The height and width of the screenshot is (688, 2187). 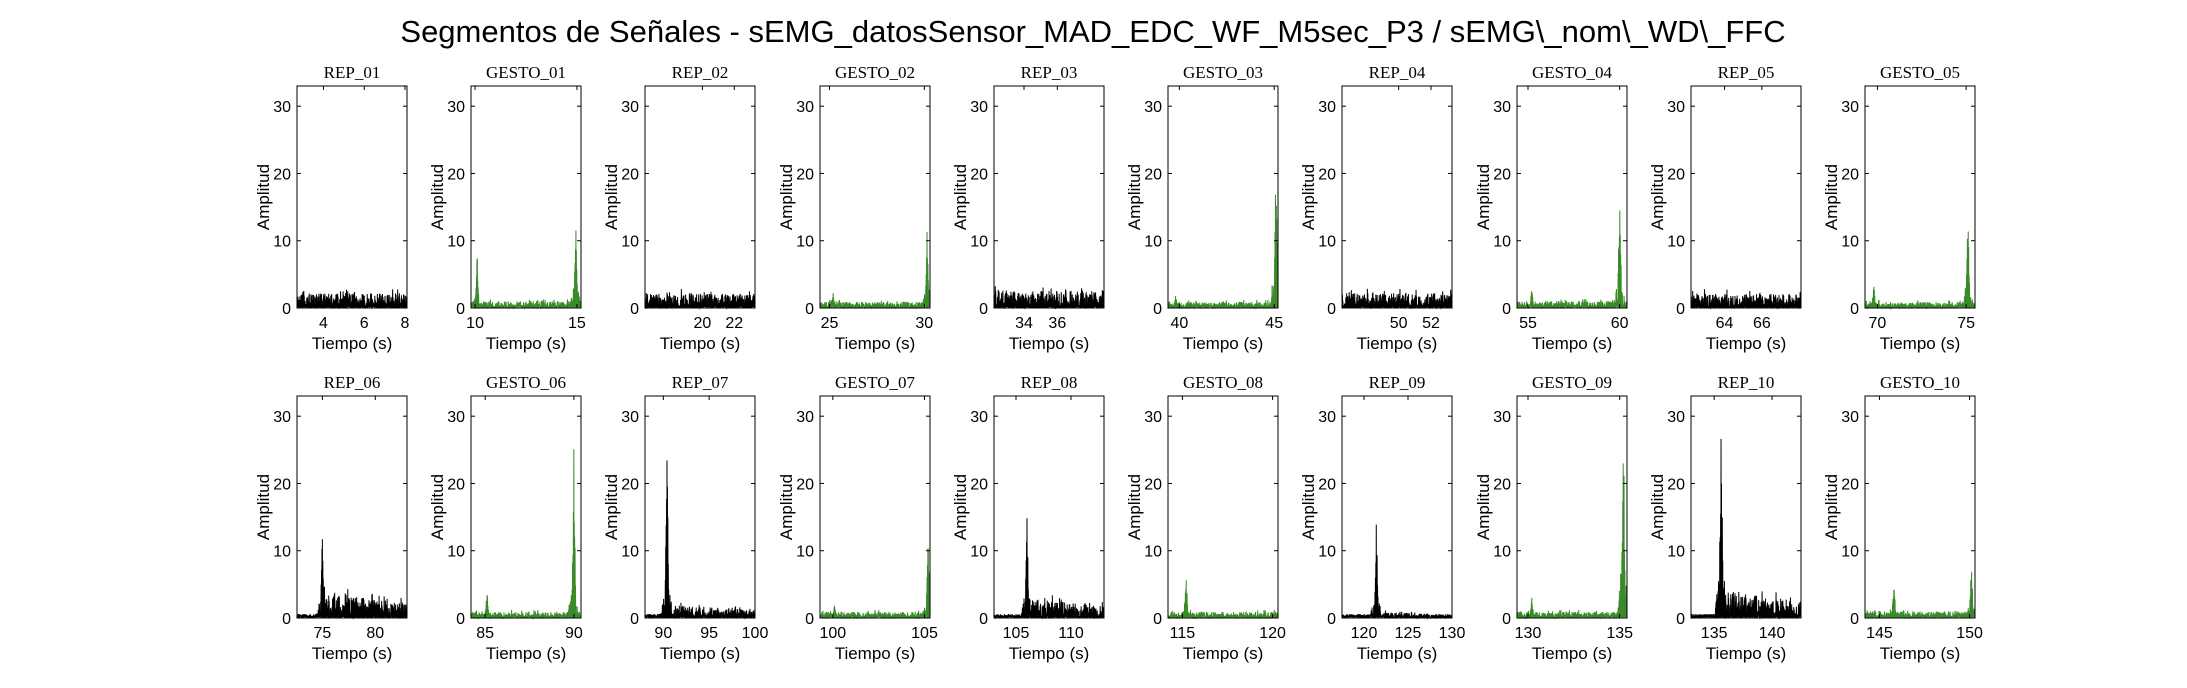 What do you see at coordinates (924, 323) in the screenshot?
I see `x-tick-label: 30` at bounding box center [924, 323].